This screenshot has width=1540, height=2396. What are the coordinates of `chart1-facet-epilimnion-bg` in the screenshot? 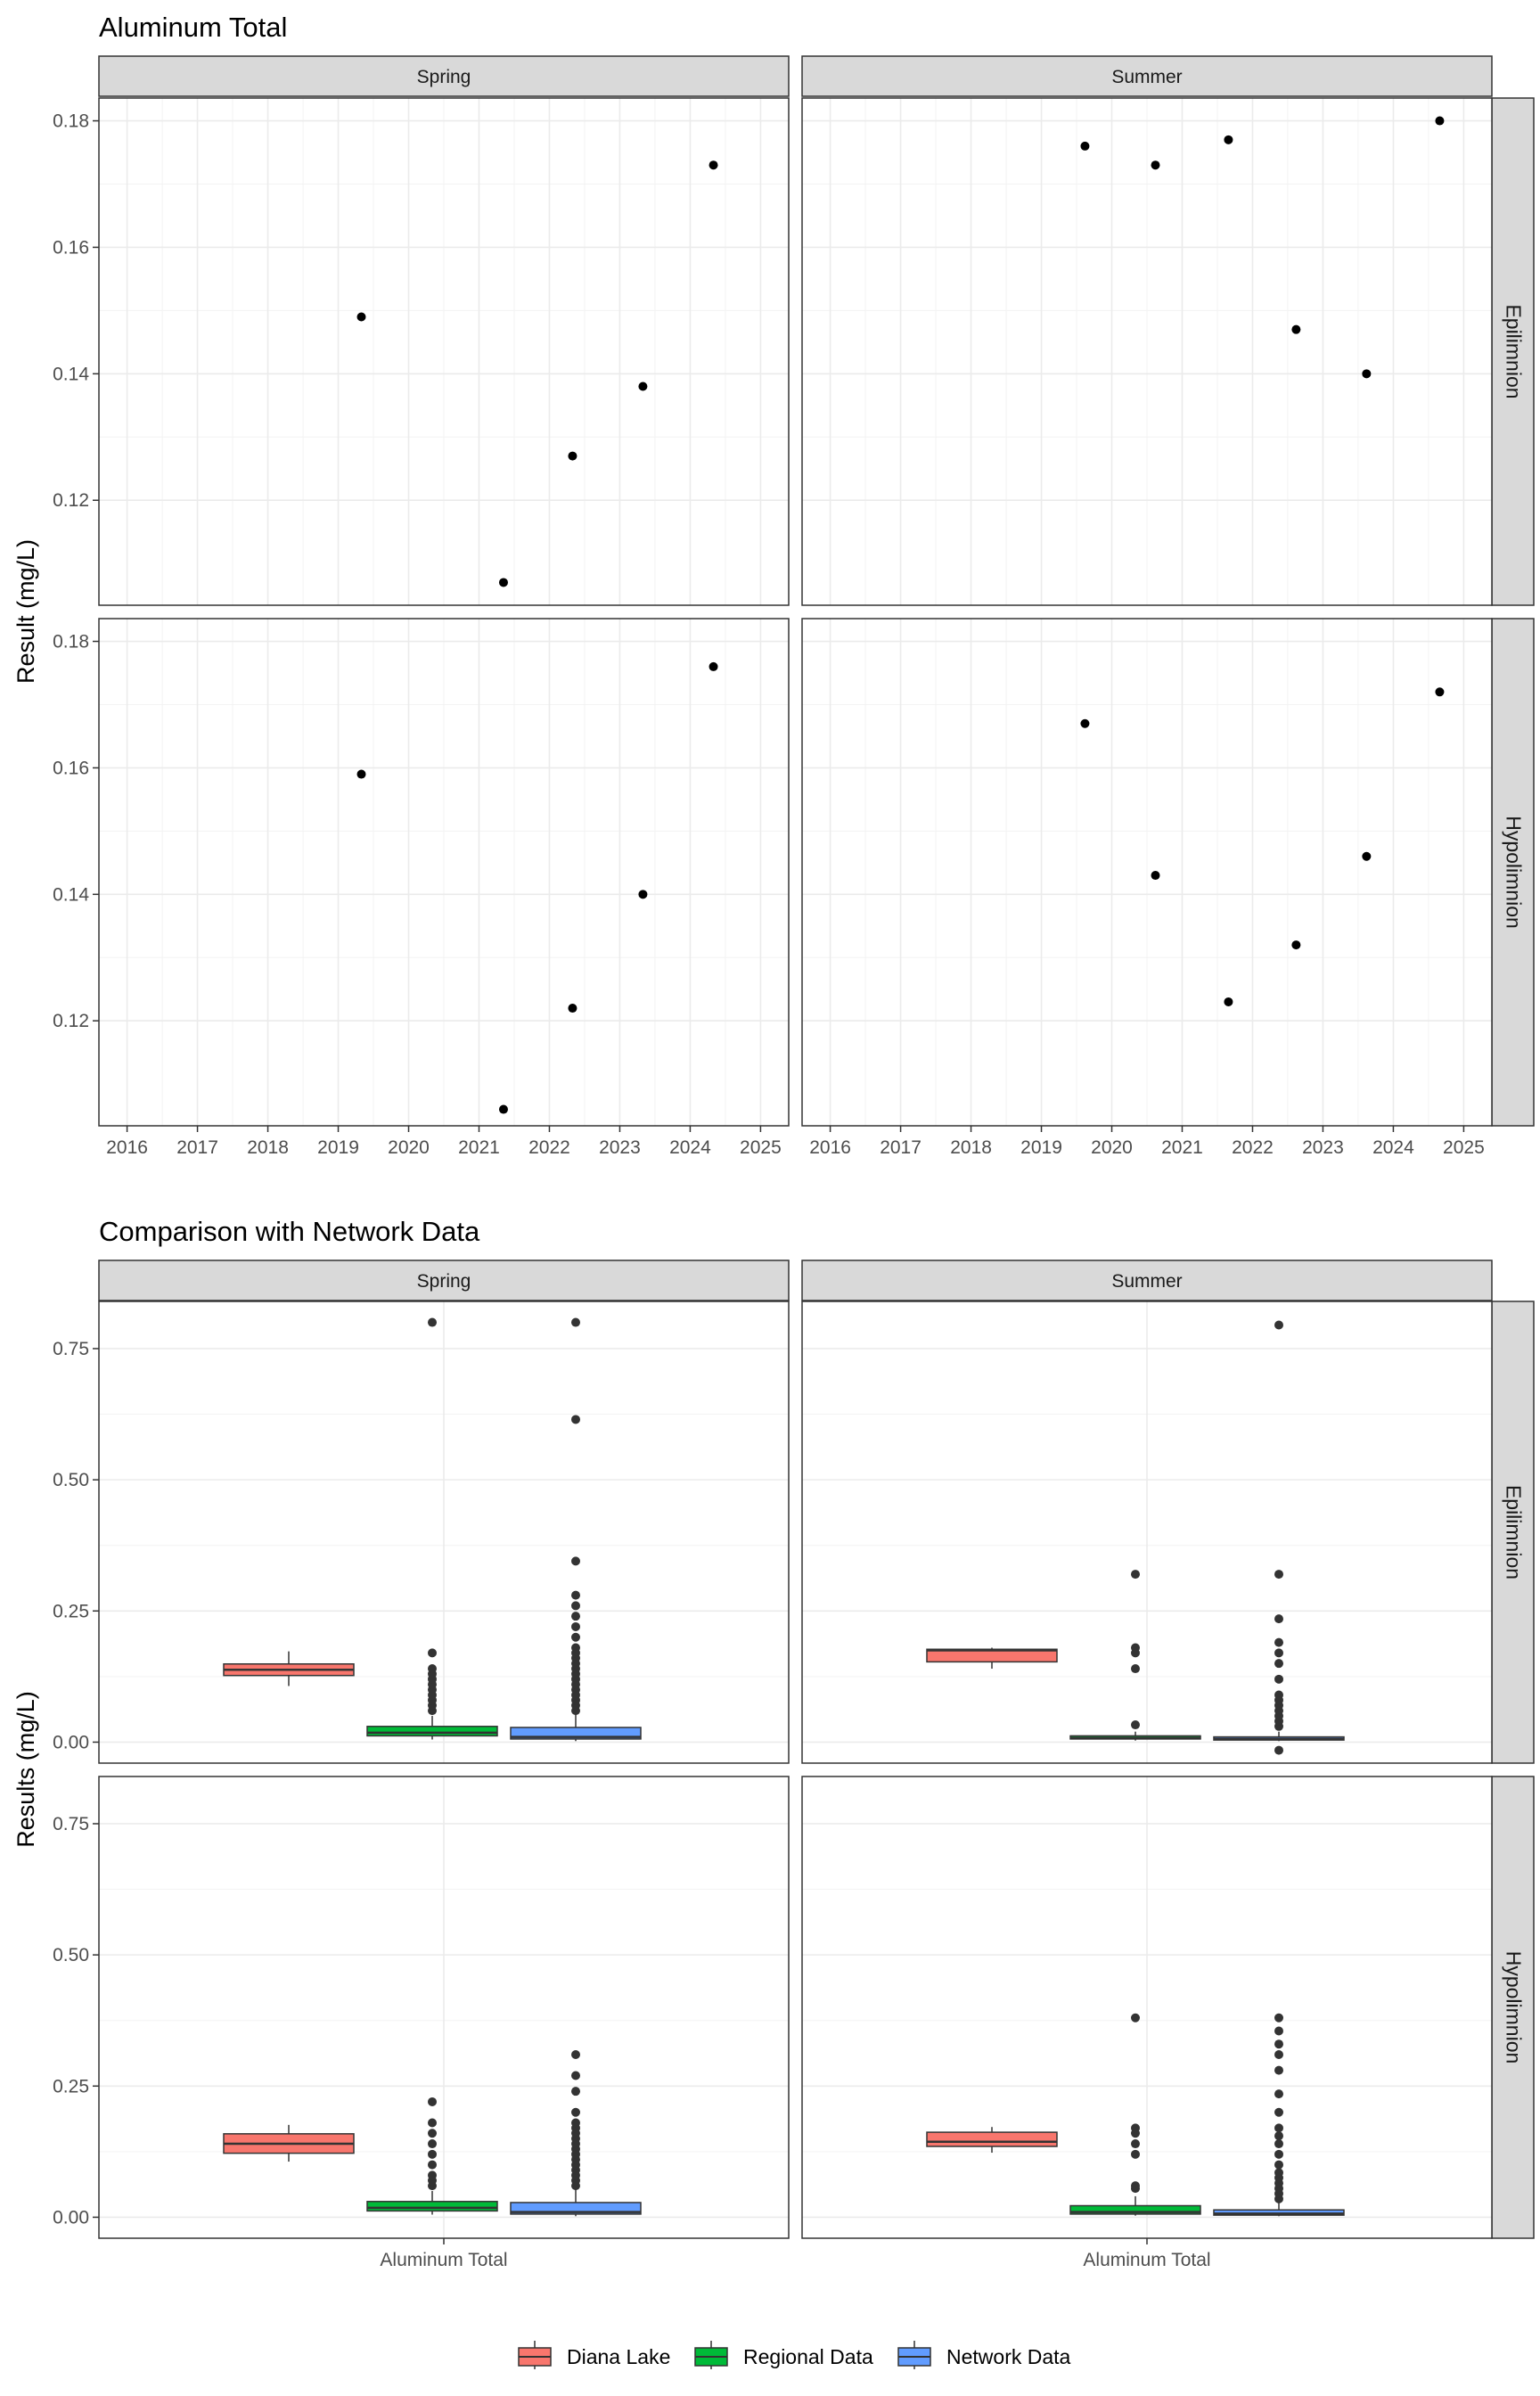 It's located at (1513, 351).